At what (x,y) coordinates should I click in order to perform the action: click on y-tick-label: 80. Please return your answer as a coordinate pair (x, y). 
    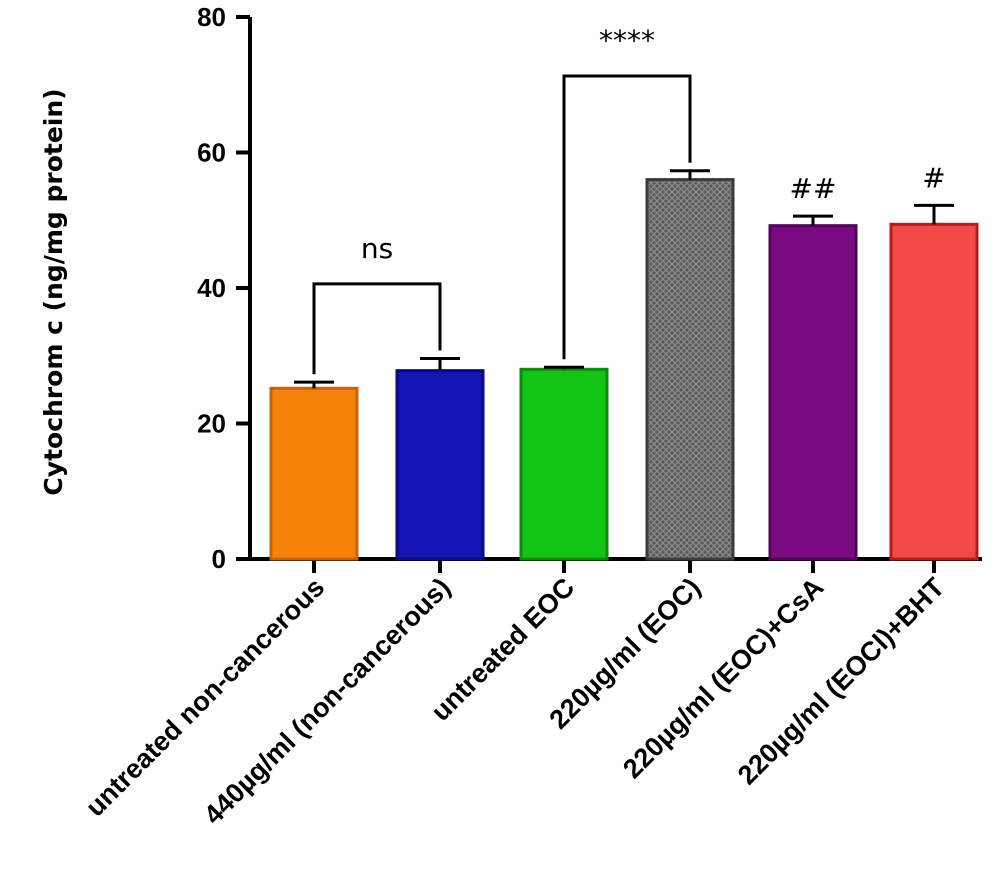
    Looking at the image, I should click on (211, 17).